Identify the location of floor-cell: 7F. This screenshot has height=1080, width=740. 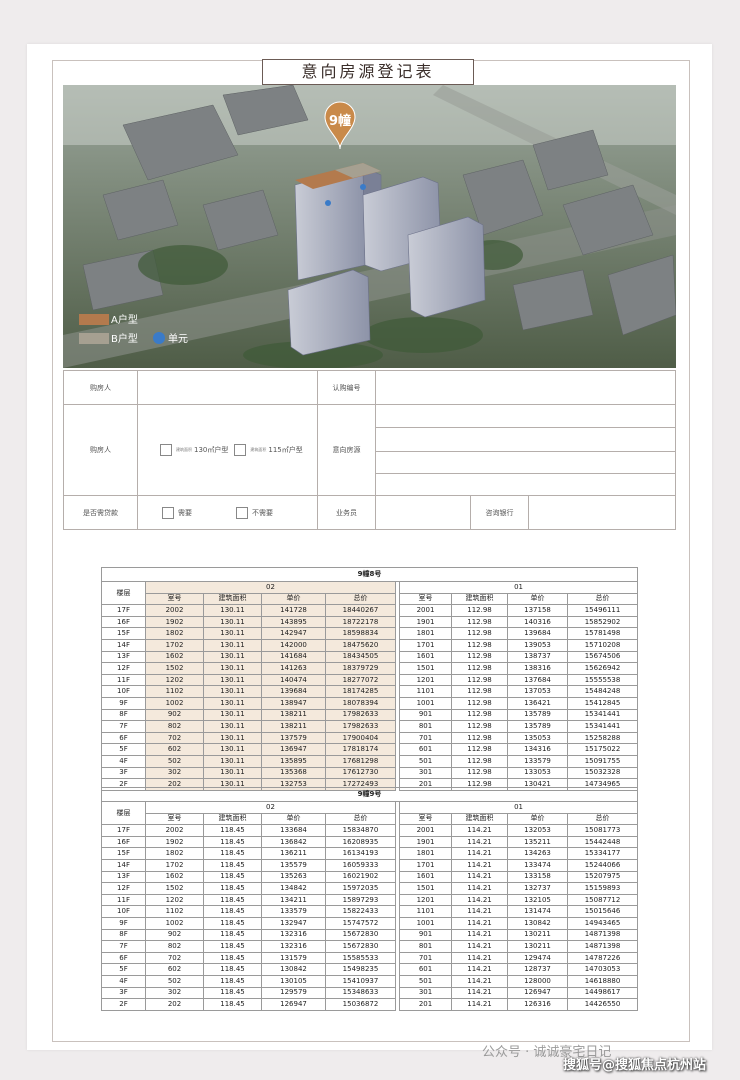
(123, 946).